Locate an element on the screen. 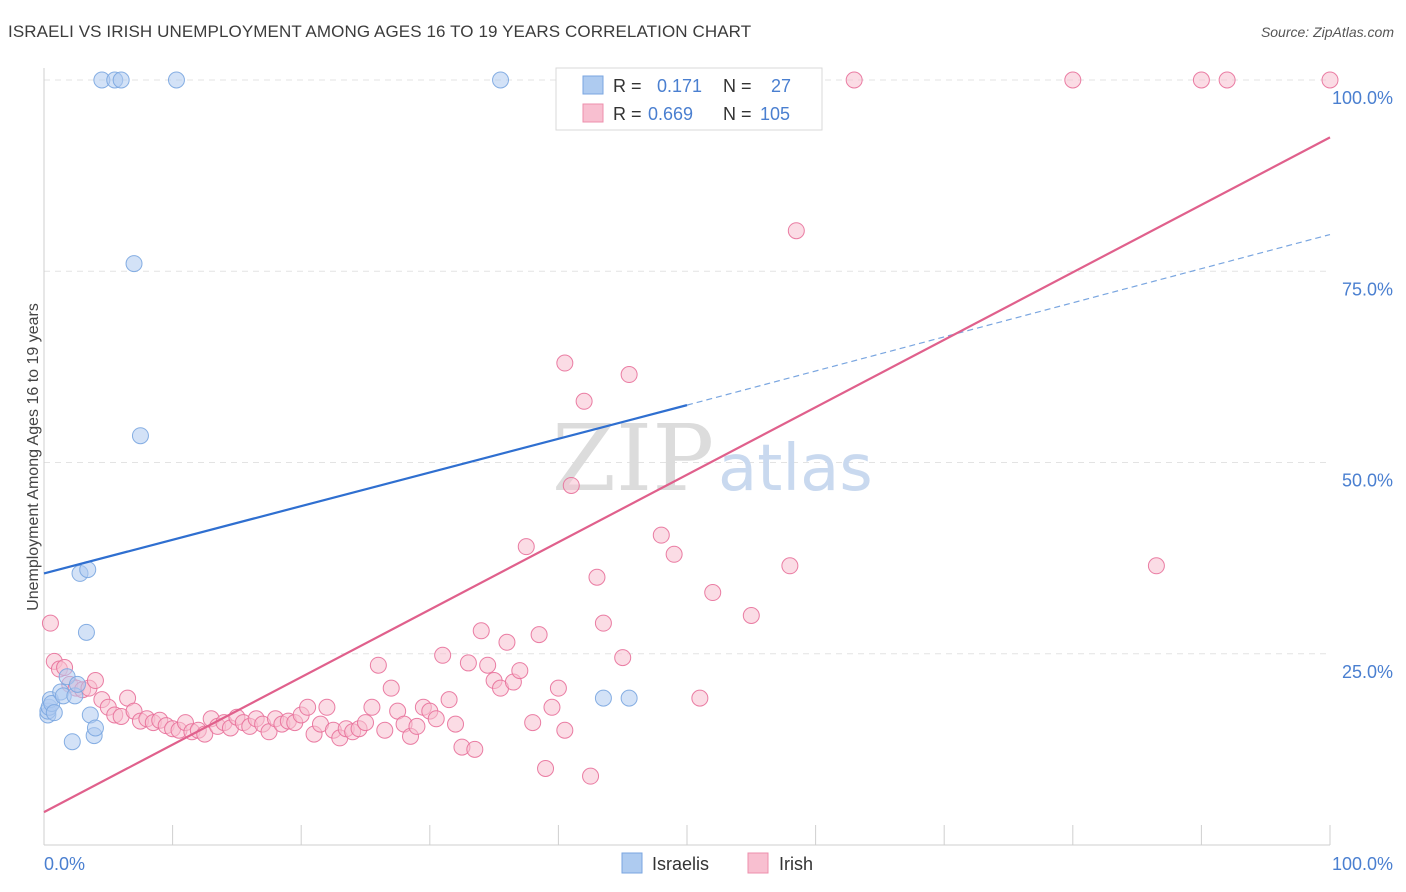 The width and height of the screenshot is (1406, 892). source-credit: Source: ZipAtlas.com is located at coordinates (1327, 32).